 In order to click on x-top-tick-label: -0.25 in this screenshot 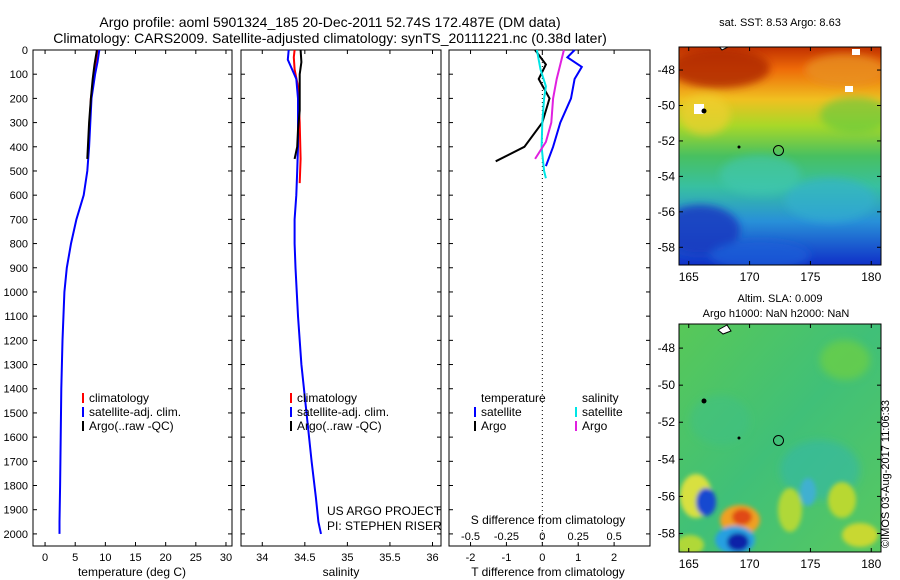, I will do `click(506, 537)`.